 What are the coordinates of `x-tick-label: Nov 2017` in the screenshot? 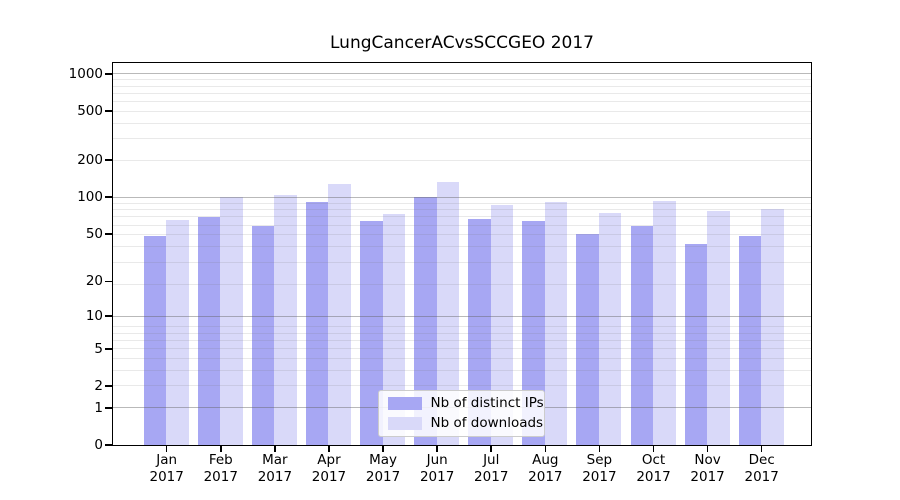 It's located at (707, 468).